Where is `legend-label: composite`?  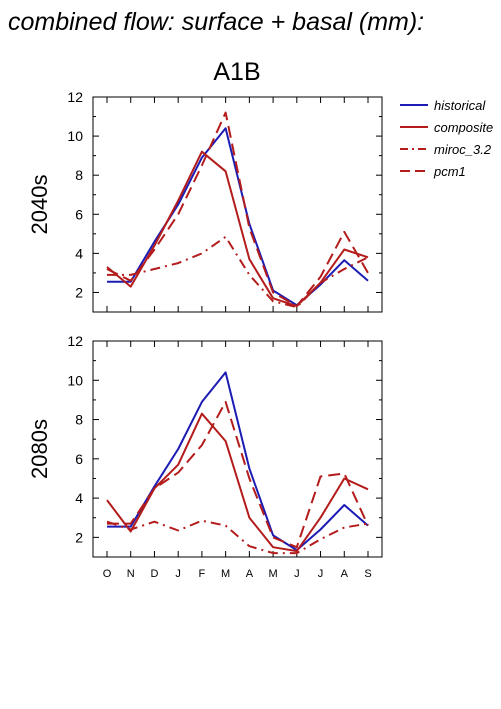
legend-label: composite is located at coordinates (463, 127).